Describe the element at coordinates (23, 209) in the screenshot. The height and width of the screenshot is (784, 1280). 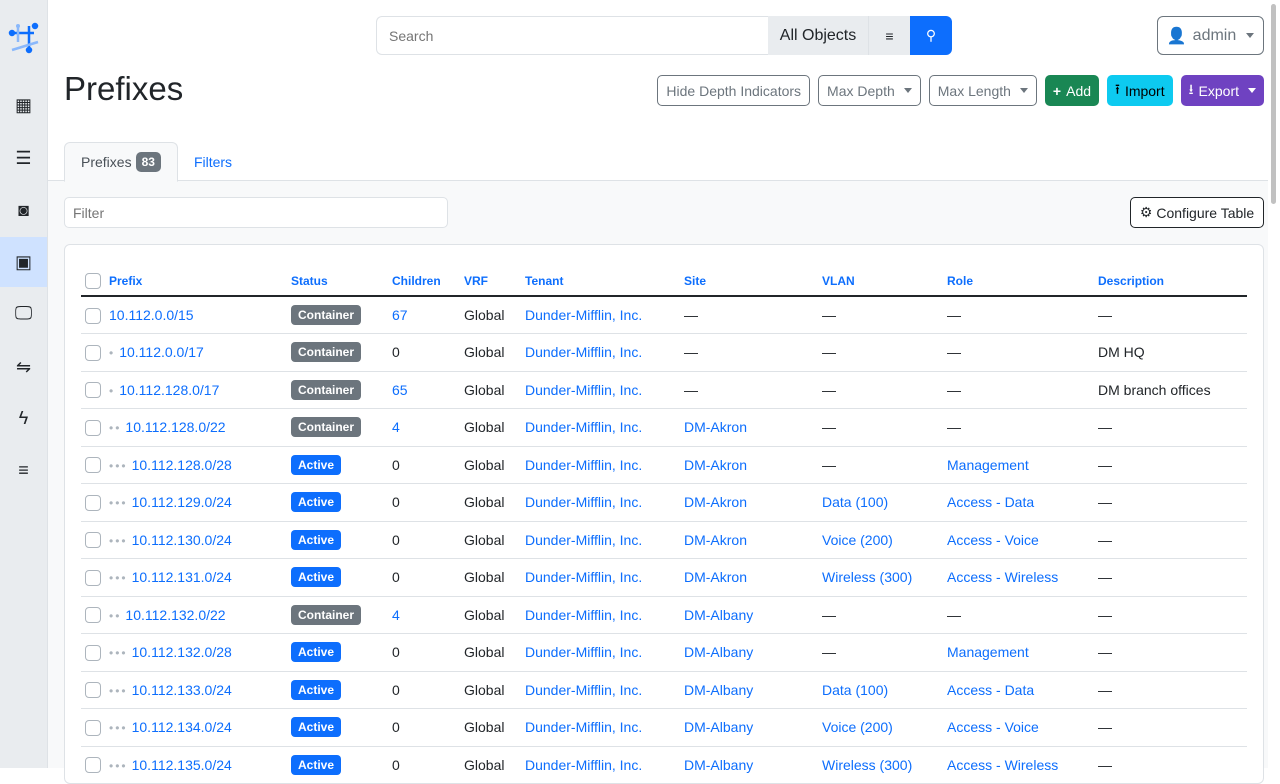
I see `nav-connections-icon: ◙` at that location.